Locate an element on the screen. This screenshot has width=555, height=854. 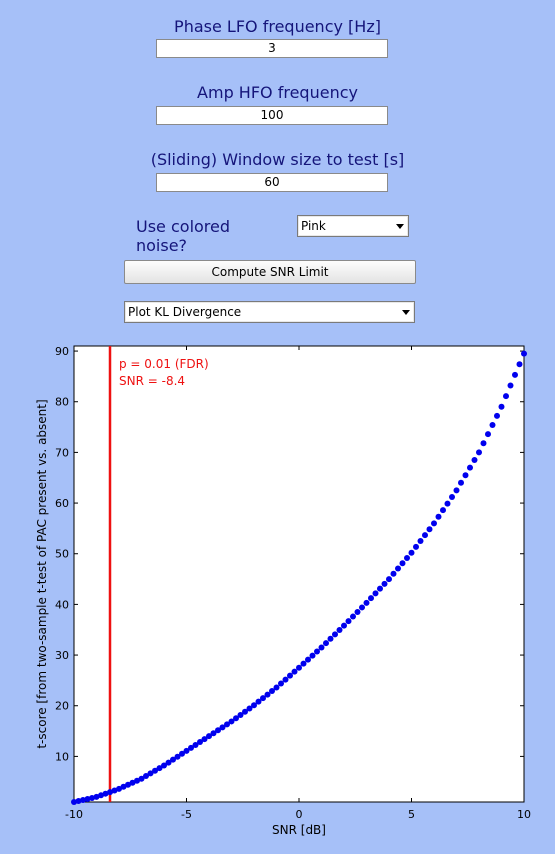
threshold-label-p: p = 0.01 (FDR) is located at coordinates (164, 364).